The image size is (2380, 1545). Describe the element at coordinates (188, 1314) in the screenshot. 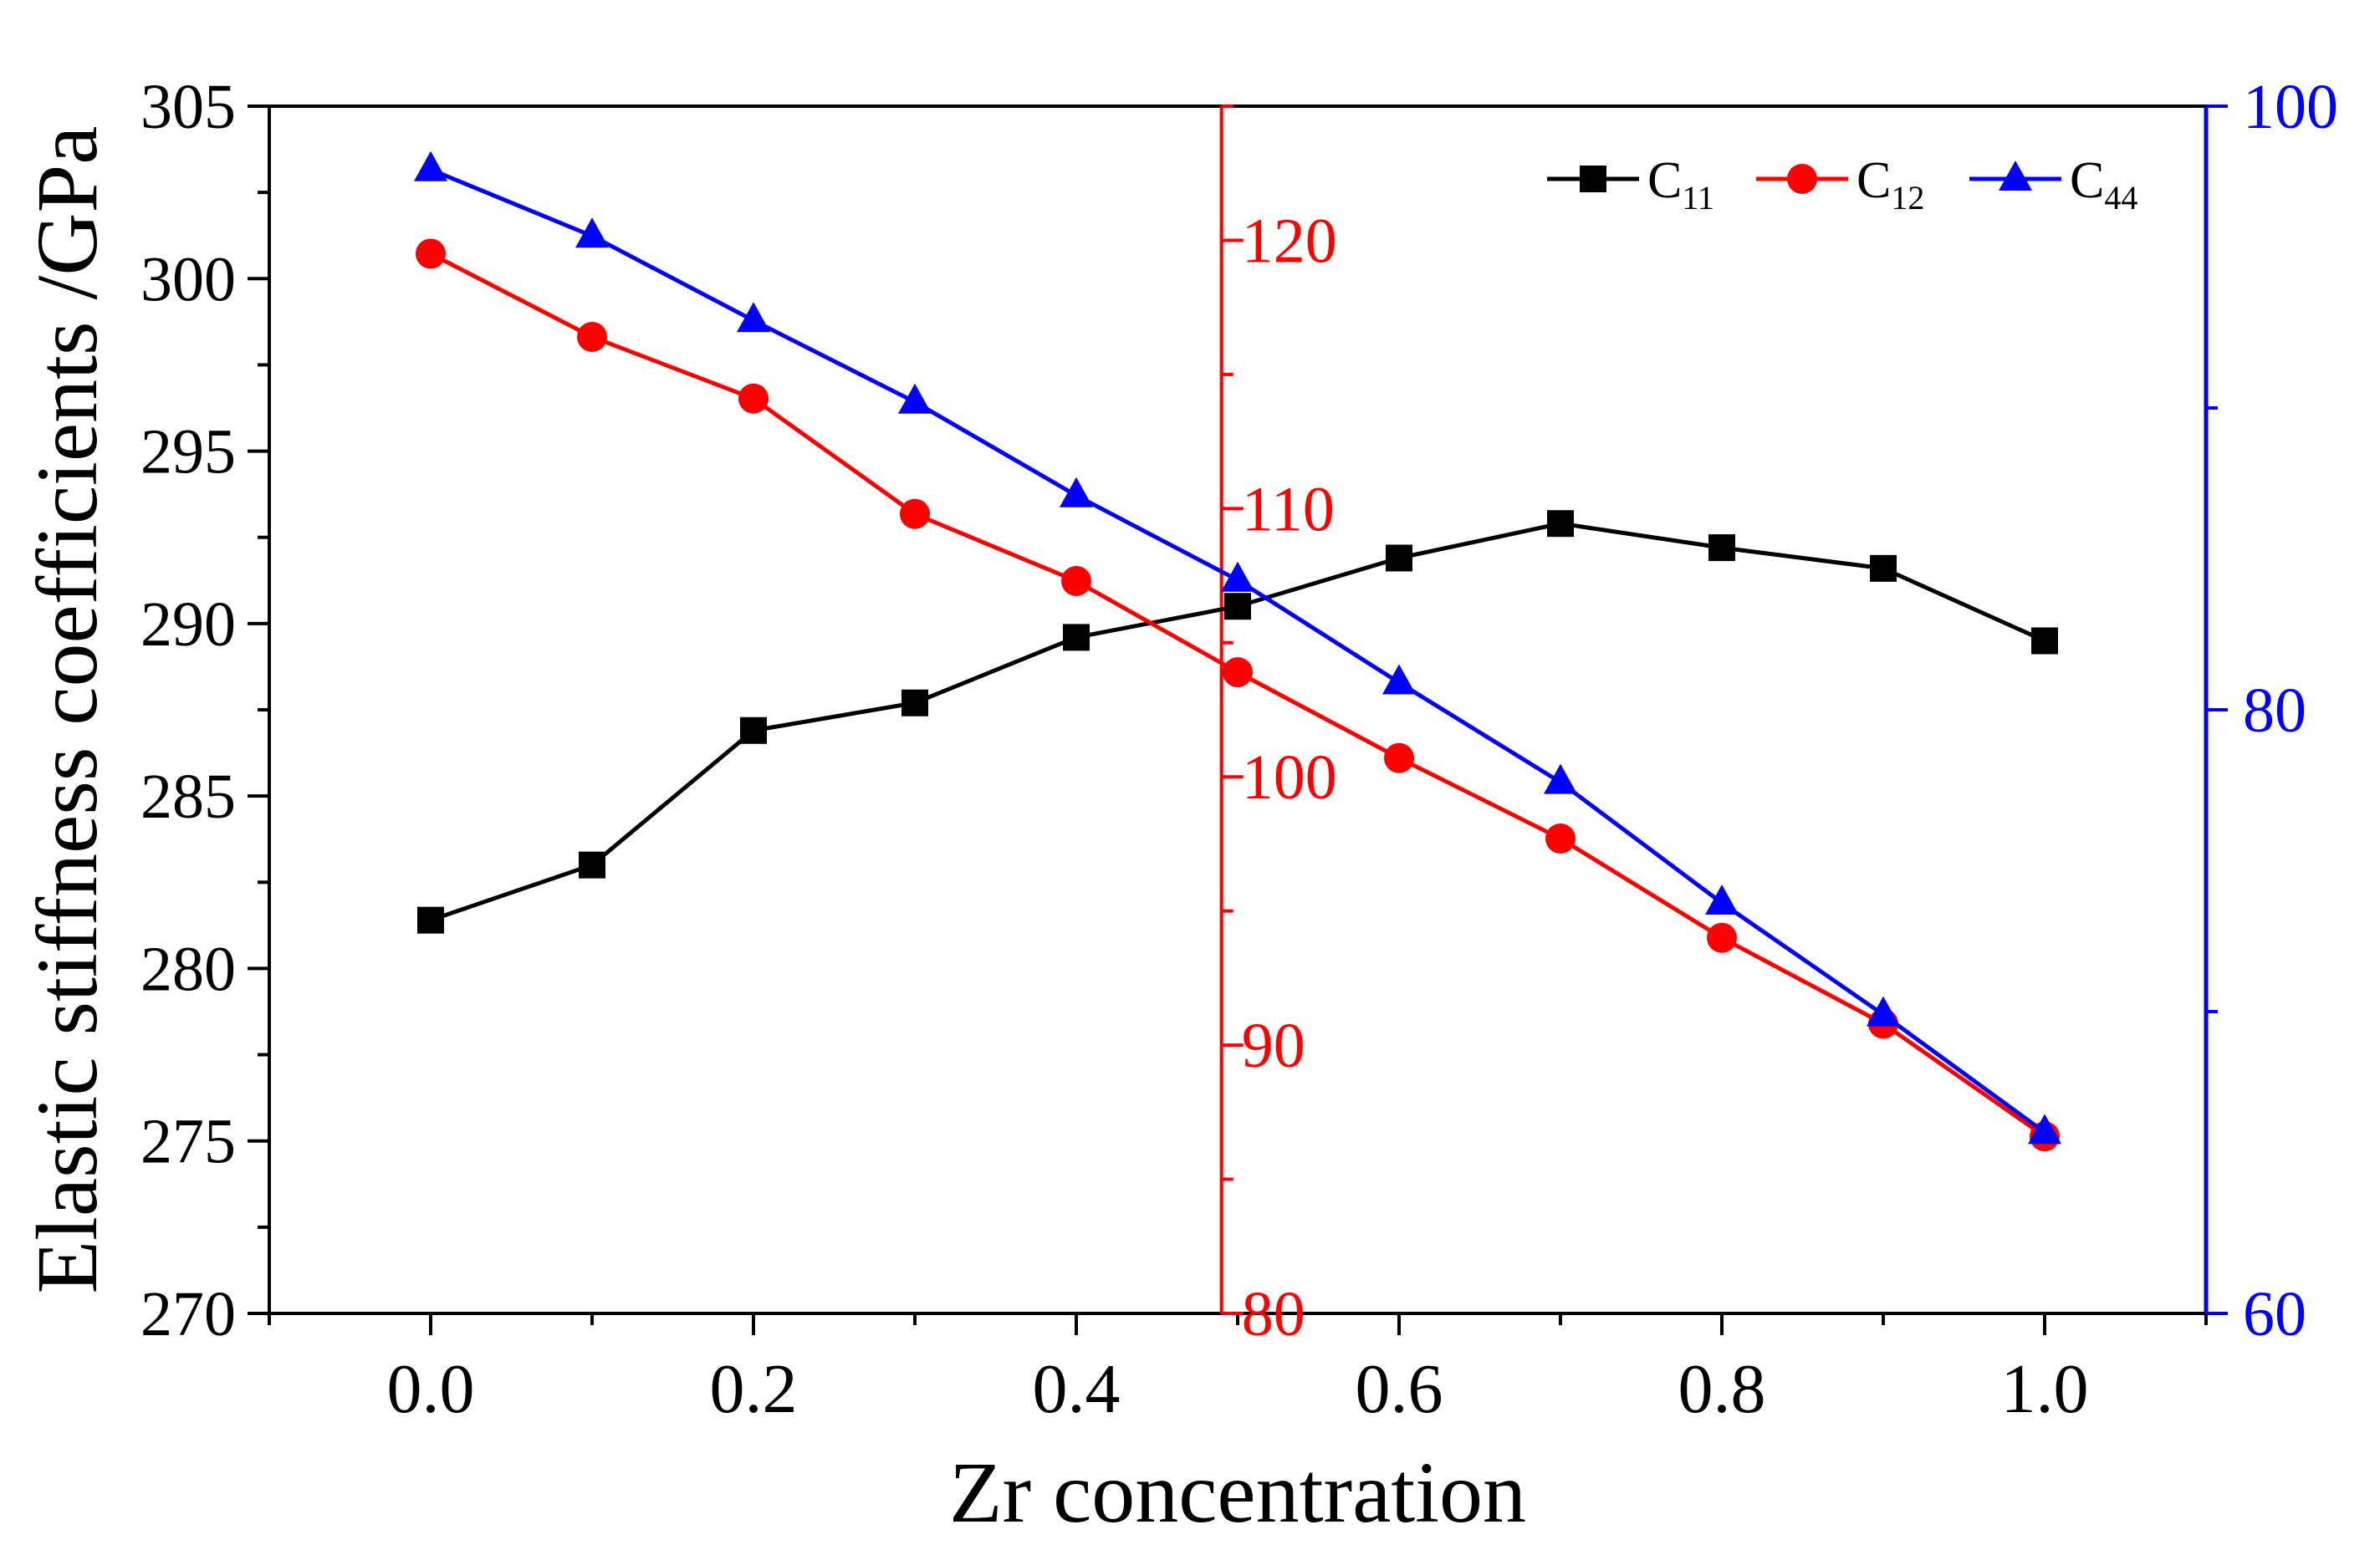

I see `left-tick-label: 270` at that location.